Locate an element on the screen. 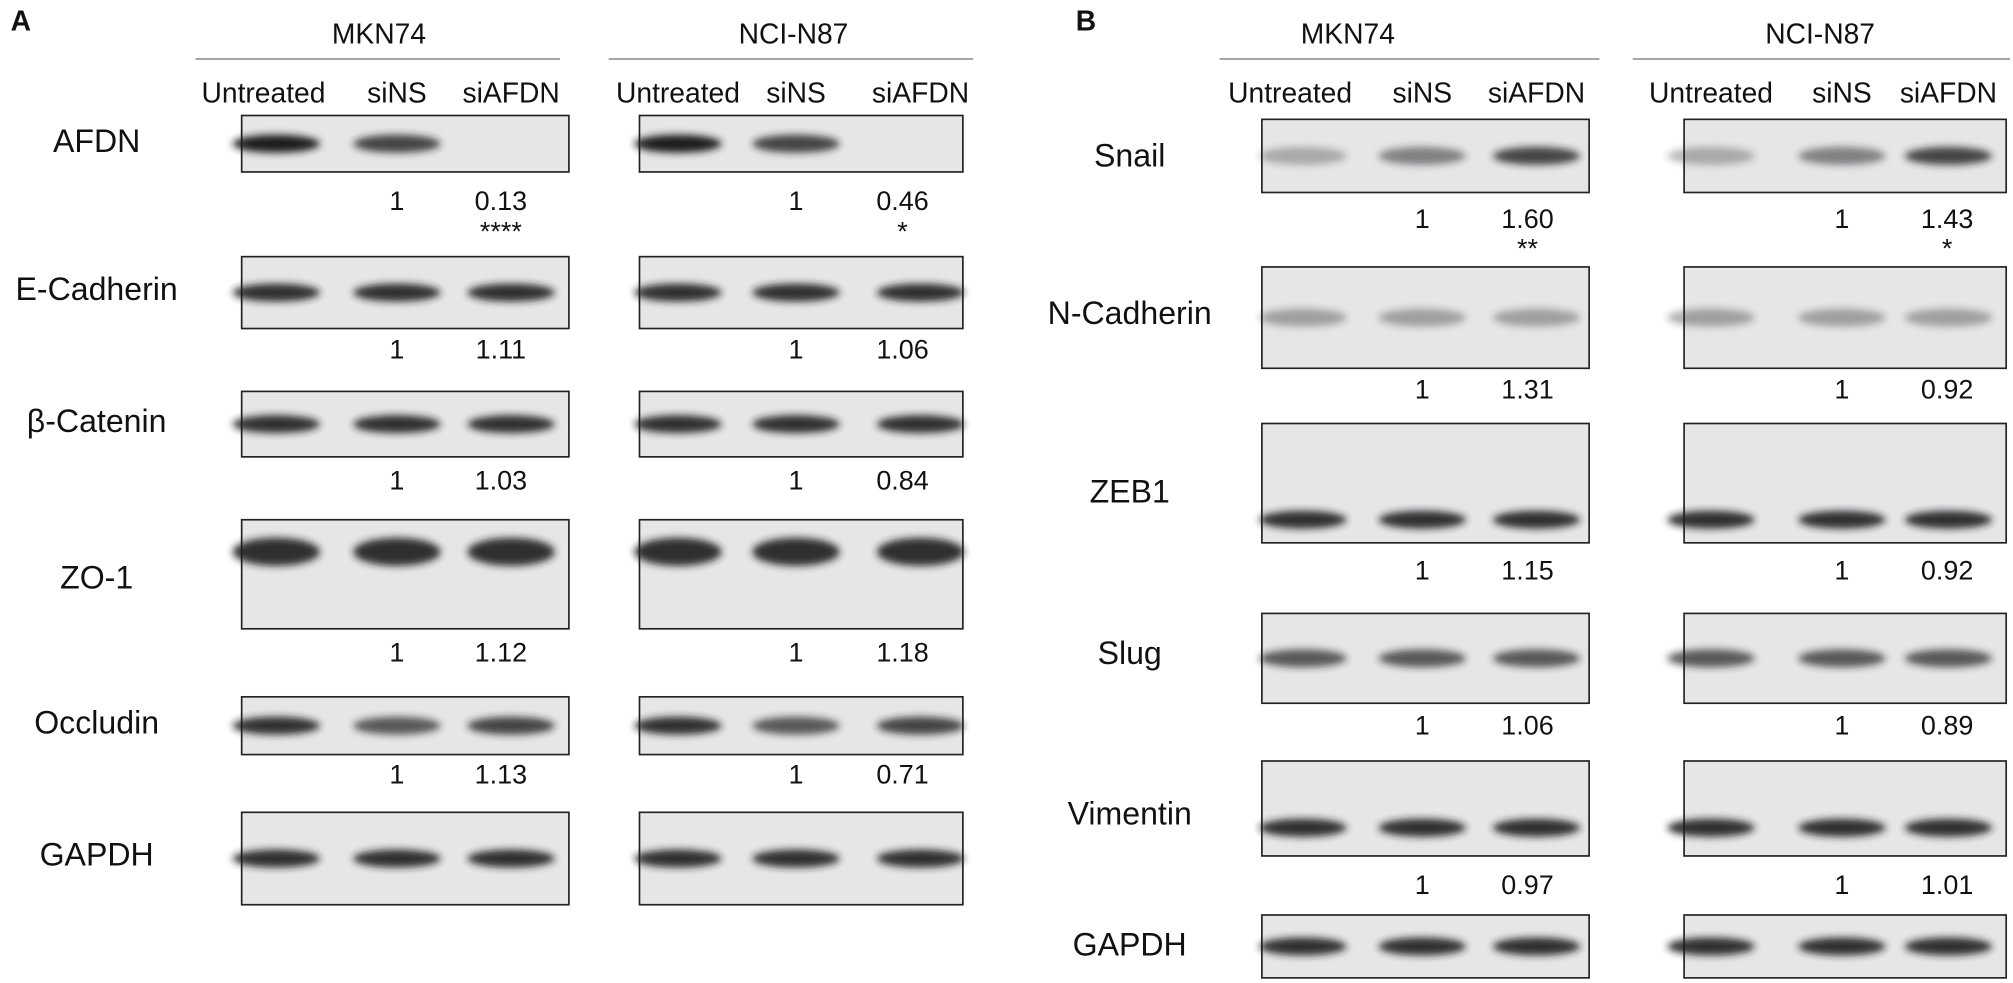 Image resolution: width=2013 pixels, height=983 pixels. quantification: 0.84 is located at coordinates (902, 481).